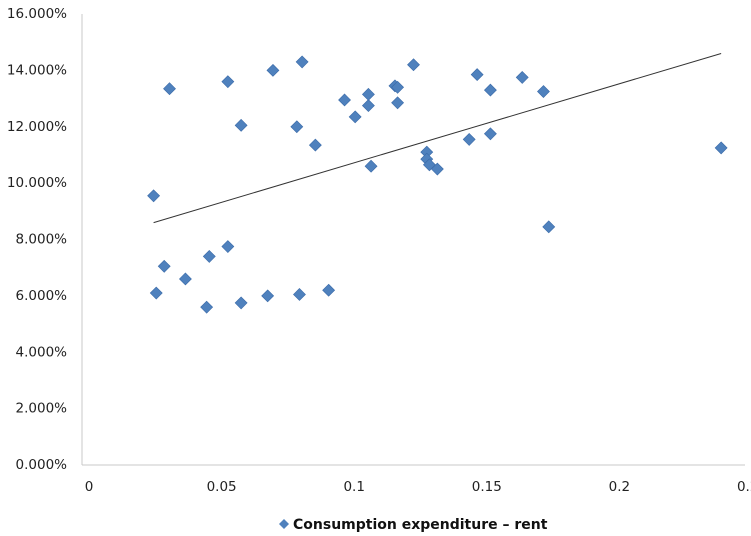 Image resolution: width=751 pixels, height=536 pixels. Describe the element at coordinates (42, 296) in the screenshot. I see `y-tick-label: 6.000%` at that location.